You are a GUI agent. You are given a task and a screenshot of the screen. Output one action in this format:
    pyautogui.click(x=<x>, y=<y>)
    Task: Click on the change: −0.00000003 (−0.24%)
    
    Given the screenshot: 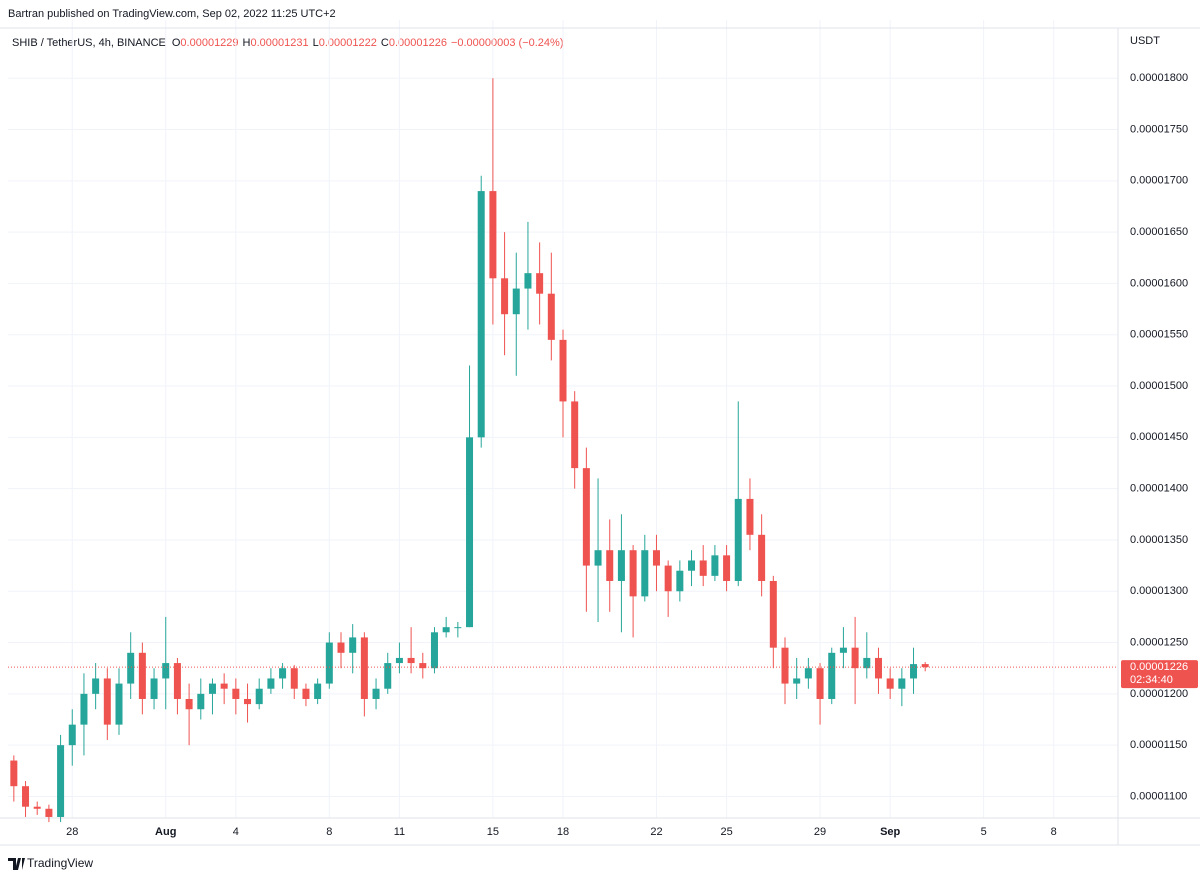 What is the action you would take?
    pyautogui.click(x=507, y=43)
    